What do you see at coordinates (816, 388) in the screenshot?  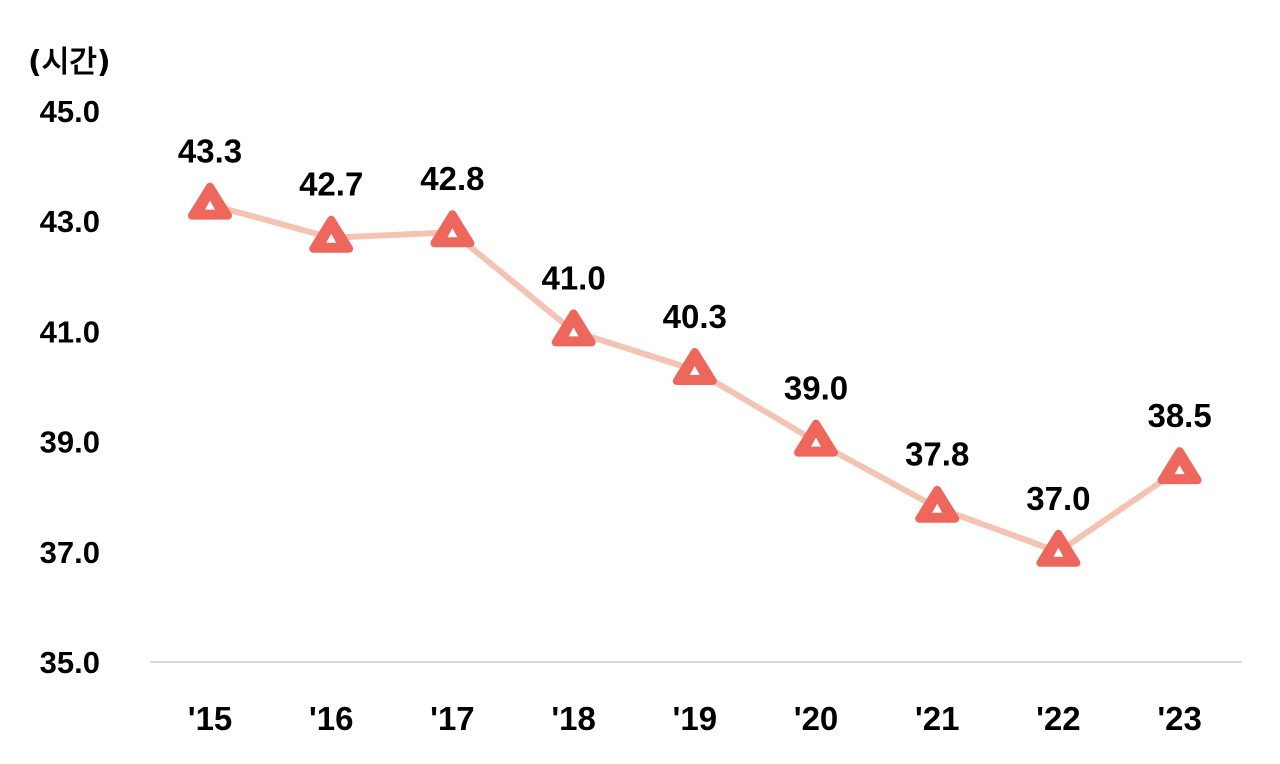 I see `data-label: 39.0` at bounding box center [816, 388].